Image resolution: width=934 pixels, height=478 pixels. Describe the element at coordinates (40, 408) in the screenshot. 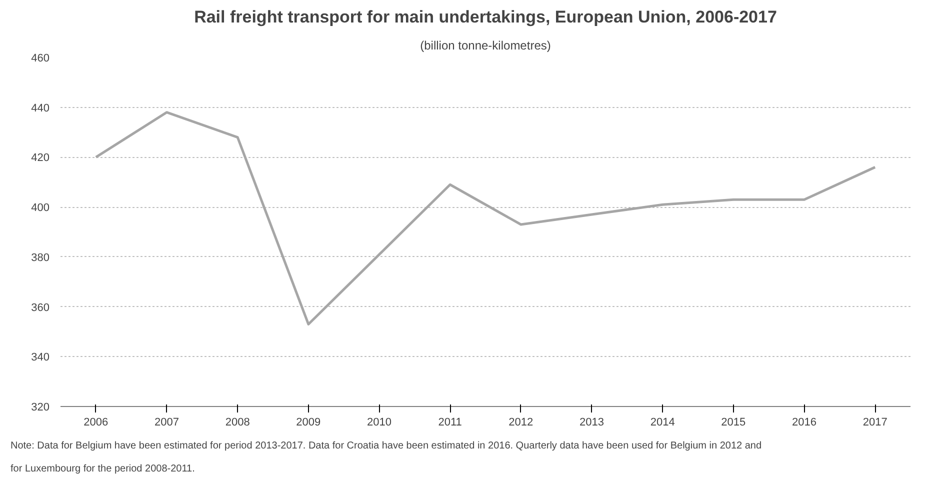

I see `y-tick-label: 320` at that location.